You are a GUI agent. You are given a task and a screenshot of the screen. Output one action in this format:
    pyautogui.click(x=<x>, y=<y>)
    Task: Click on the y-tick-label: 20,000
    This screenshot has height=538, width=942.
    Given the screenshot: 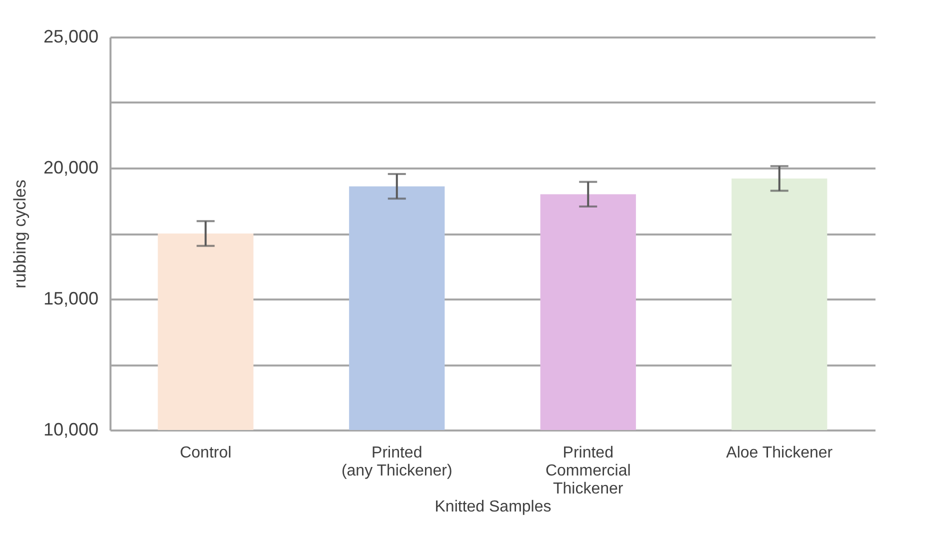 What is the action you would take?
    pyautogui.click(x=70, y=168)
    